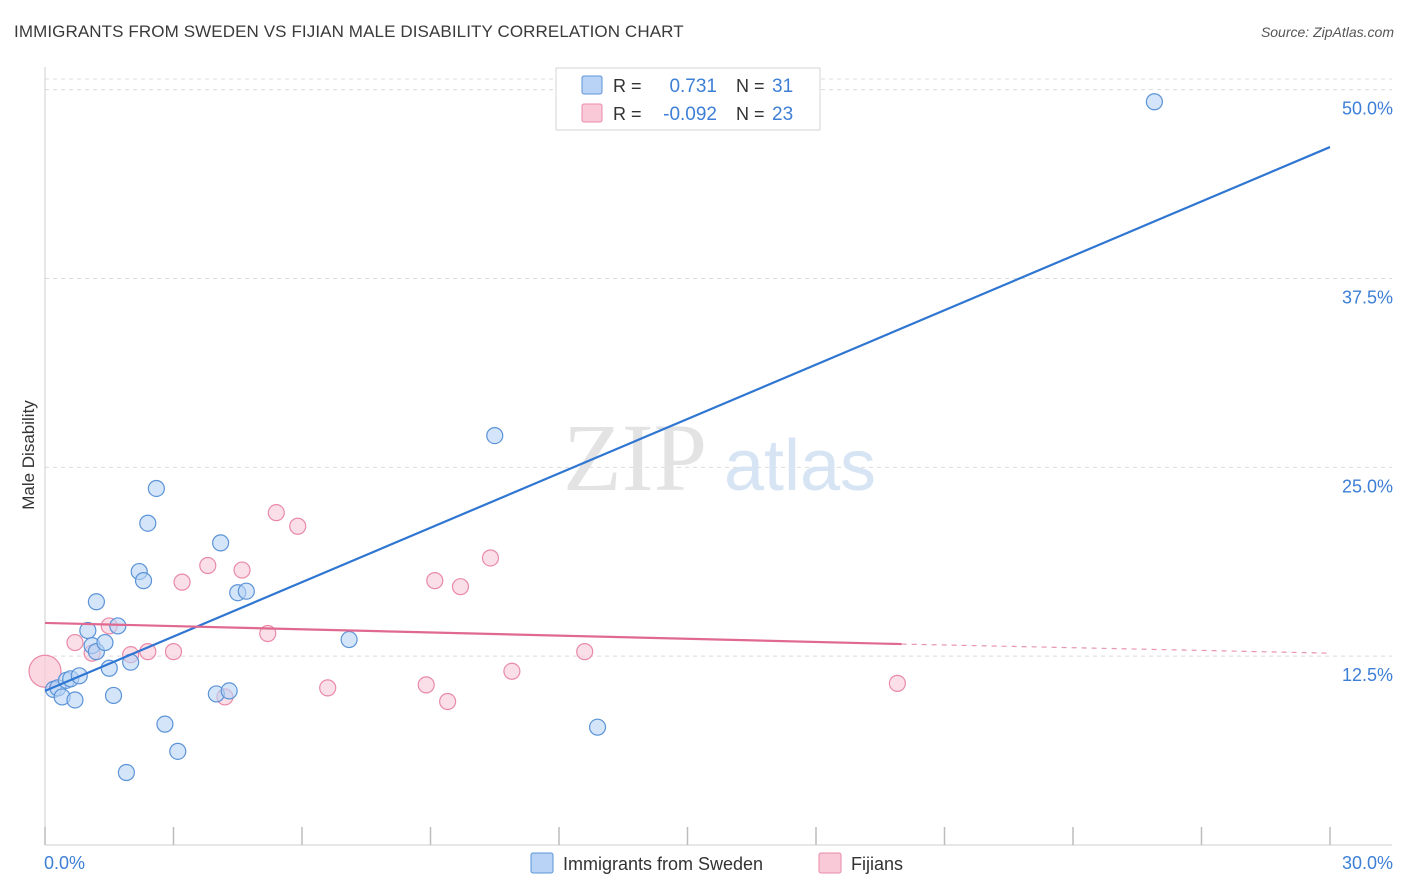 This screenshot has height=892, width=1406. Describe the element at coordinates (28, 455) in the screenshot. I see `y-axis-title: Male Disability` at that location.